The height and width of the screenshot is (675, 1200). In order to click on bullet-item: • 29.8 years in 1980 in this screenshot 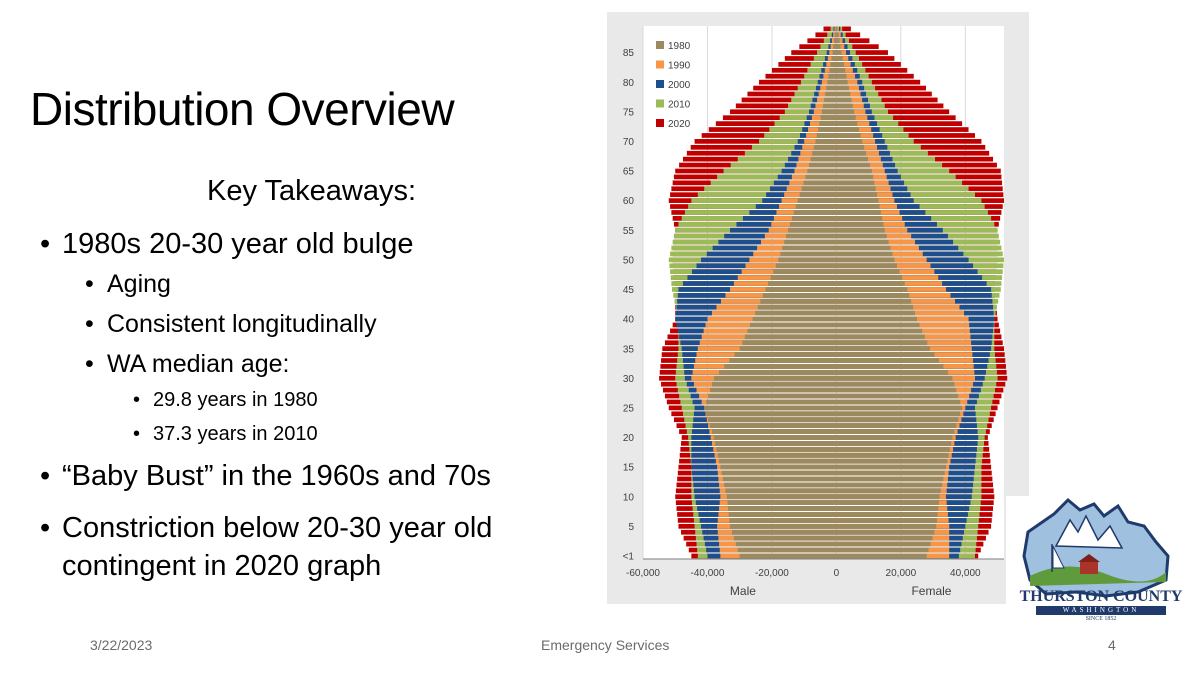, I will do `click(225, 400)`.